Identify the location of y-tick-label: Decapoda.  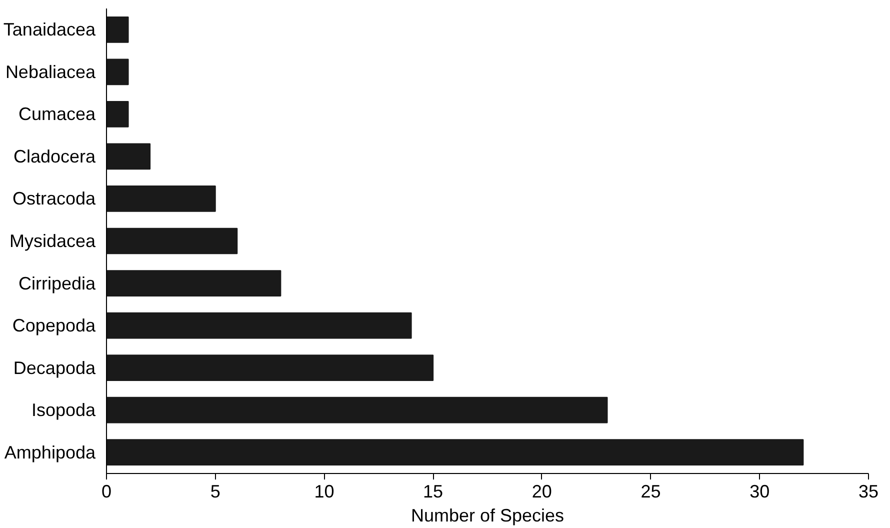
(54, 368).